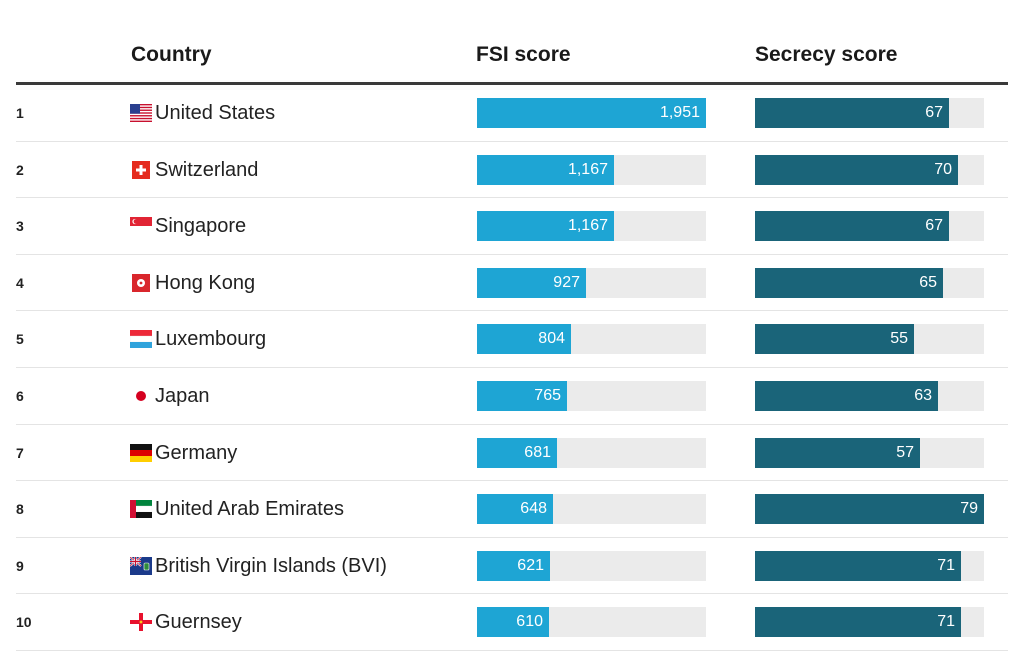  I want to click on fsi-bar-track: 610, so click(591, 622).